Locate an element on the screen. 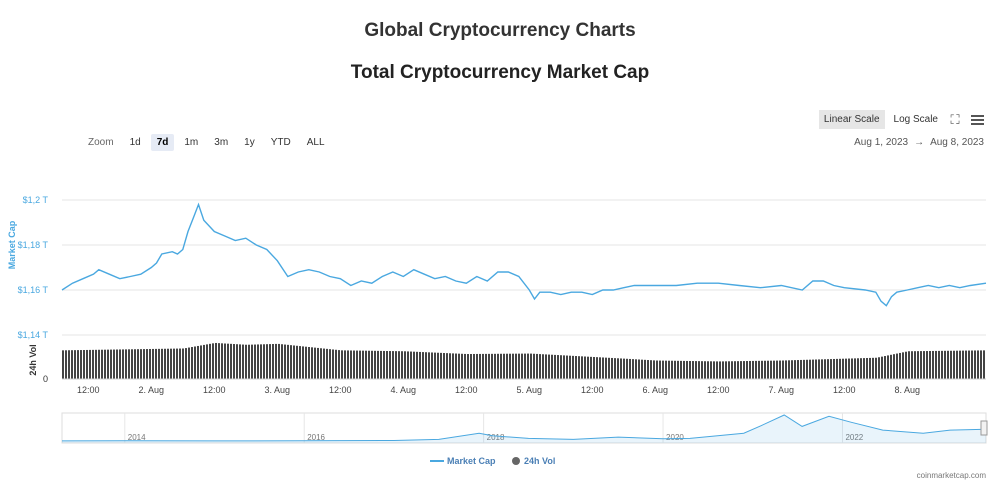 This screenshot has width=1000, height=484. menu-icon is located at coordinates (977, 119).